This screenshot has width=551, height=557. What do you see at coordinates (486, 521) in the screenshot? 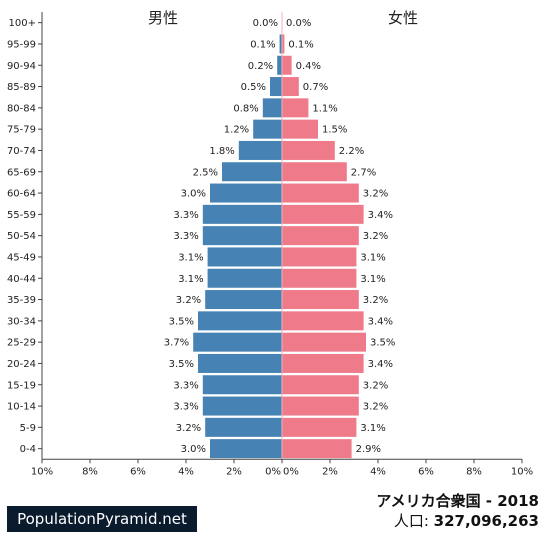
I see `population-value: 327,096,263` at bounding box center [486, 521].